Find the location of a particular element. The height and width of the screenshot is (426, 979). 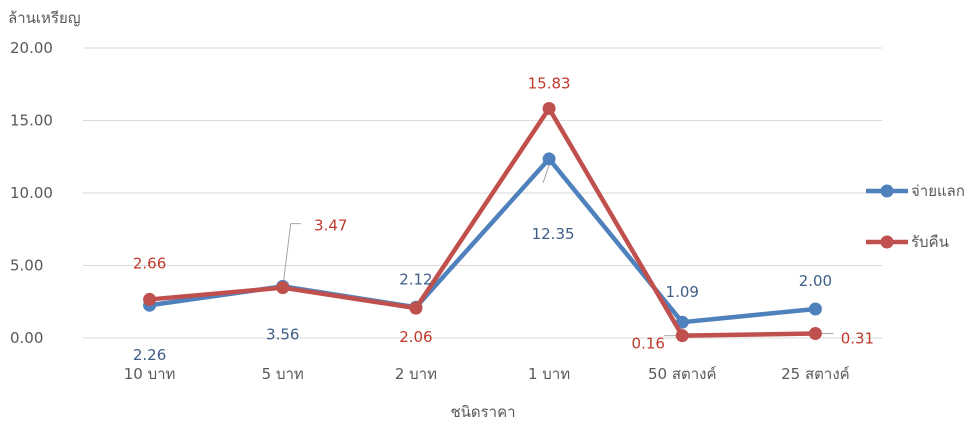

data-label: 3.56 is located at coordinates (282, 334).